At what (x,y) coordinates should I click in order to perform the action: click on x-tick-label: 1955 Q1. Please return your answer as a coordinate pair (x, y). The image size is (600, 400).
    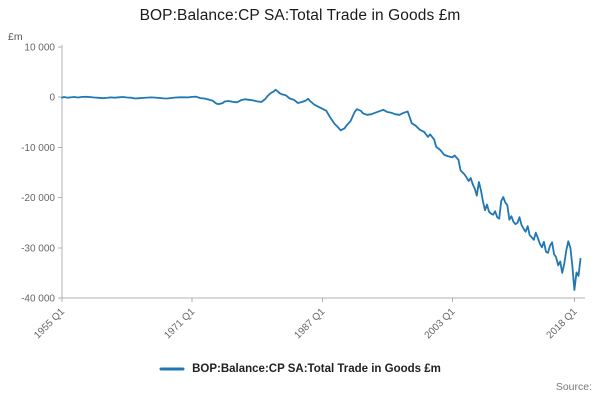
    Looking at the image, I should click on (49, 323).